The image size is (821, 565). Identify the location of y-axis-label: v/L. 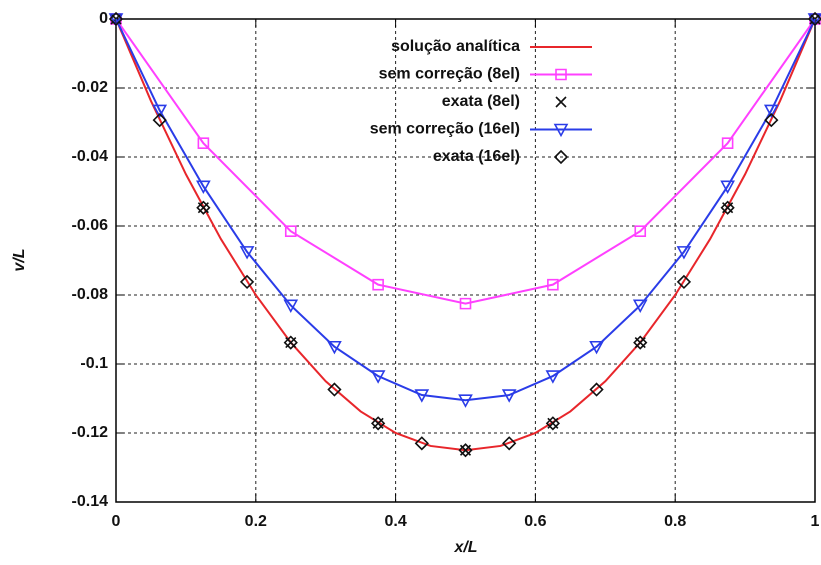
(19, 259).